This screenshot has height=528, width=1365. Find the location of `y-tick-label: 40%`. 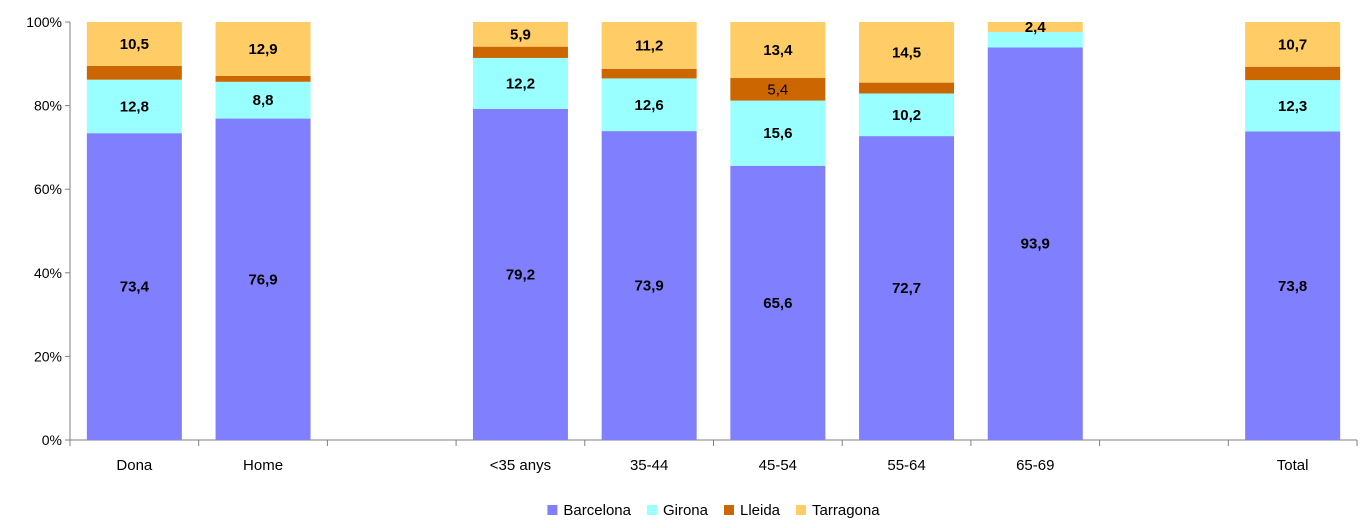

y-tick-label: 40% is located at coordinates (48, 273).